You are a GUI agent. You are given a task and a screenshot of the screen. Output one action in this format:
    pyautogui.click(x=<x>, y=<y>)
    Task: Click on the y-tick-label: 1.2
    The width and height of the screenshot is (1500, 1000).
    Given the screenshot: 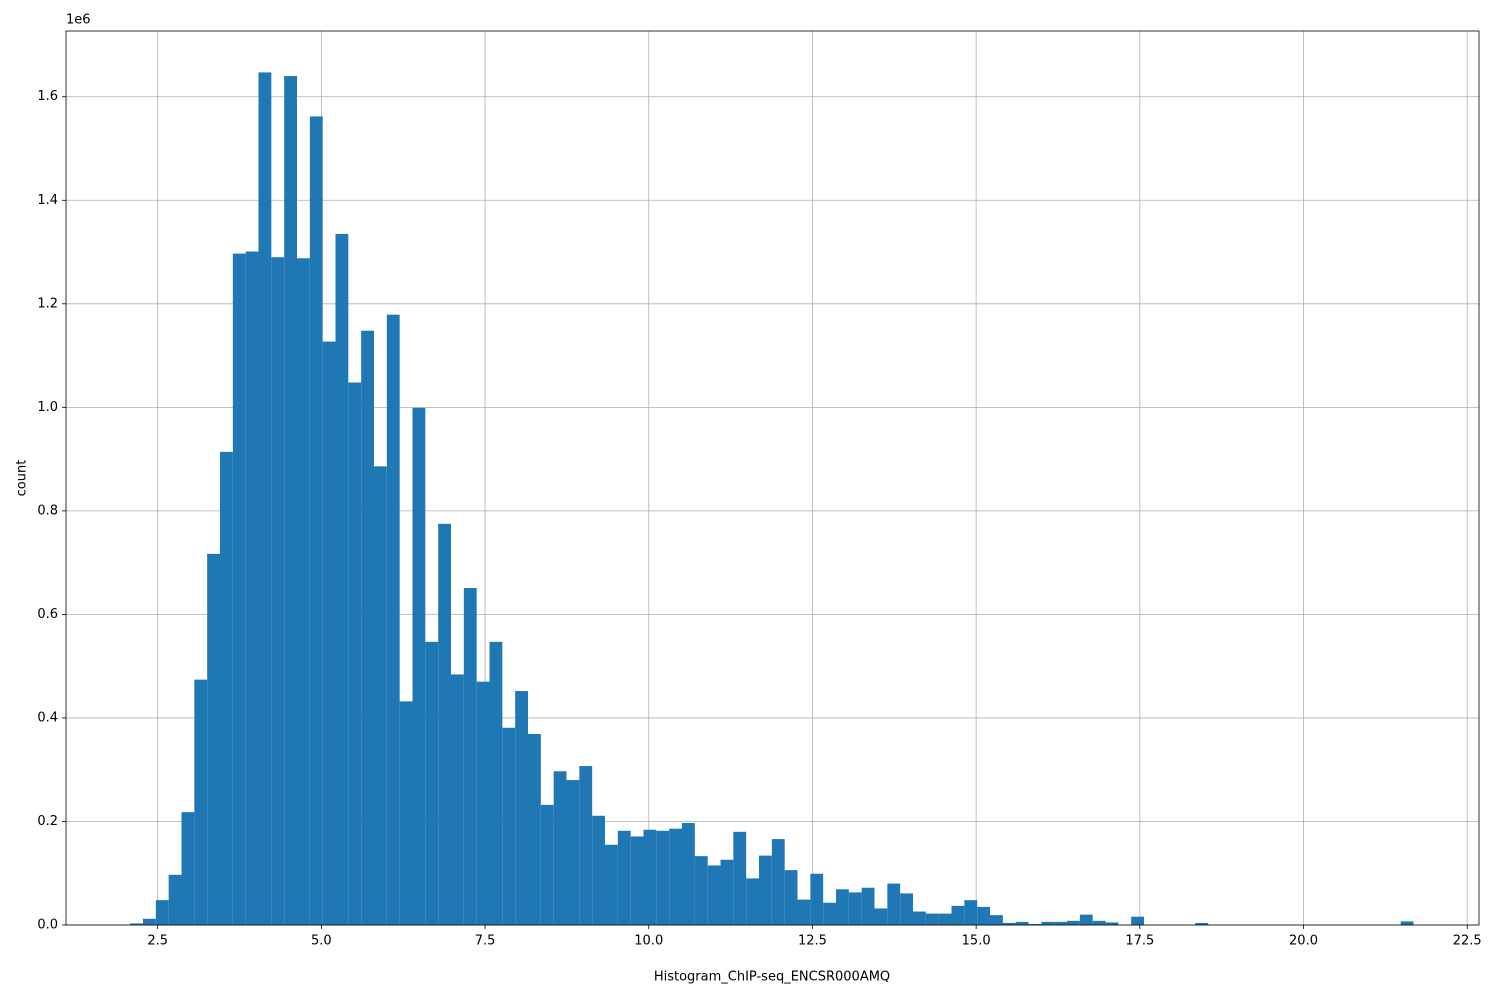 What is the action you would take?
    pyautogui.click(x=47, y=303)
    